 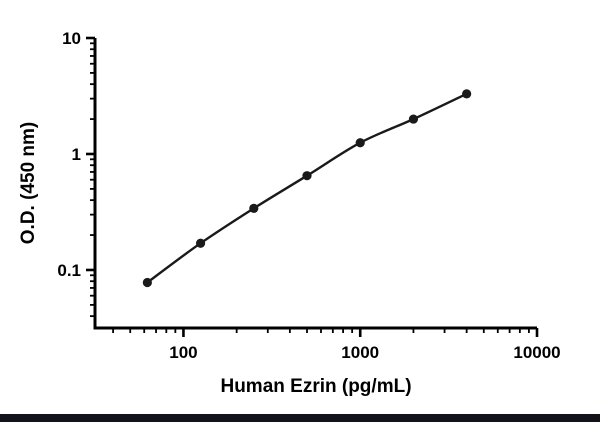 What do you see at coordinates (300, 418) in the screenshot?
I see `bottom-bar` at bounding box center [300, 418].